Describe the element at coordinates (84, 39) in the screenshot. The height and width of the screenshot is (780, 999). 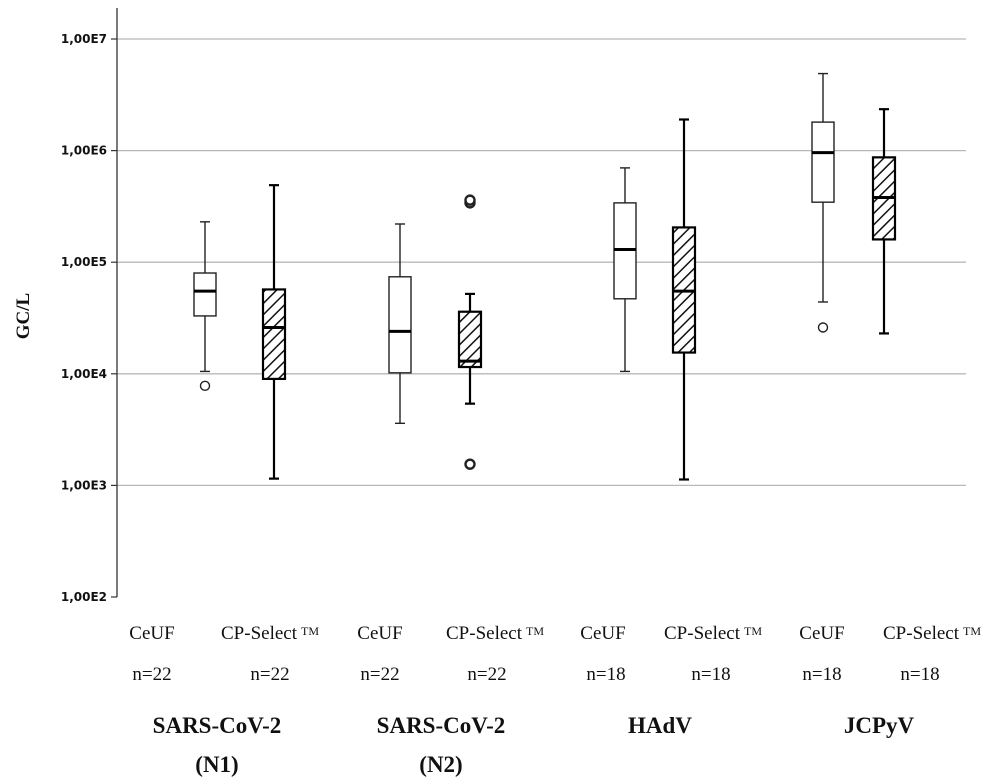
I see `y-tick-label: 1,00E7` at that location.